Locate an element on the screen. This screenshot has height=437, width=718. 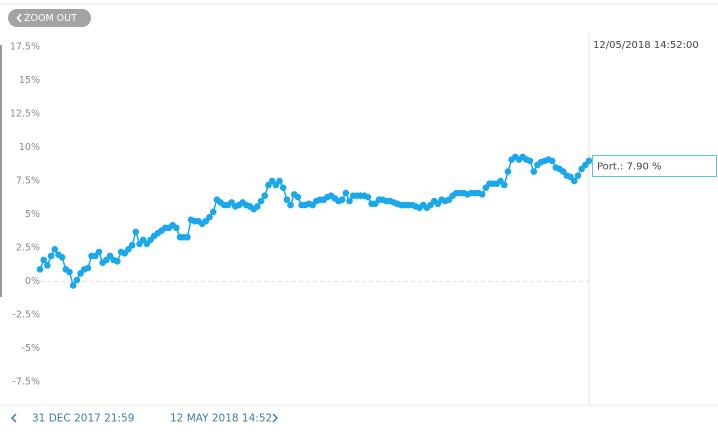
tooltip-text: Port.: 7.90 % is located at coordinates (629, 167).